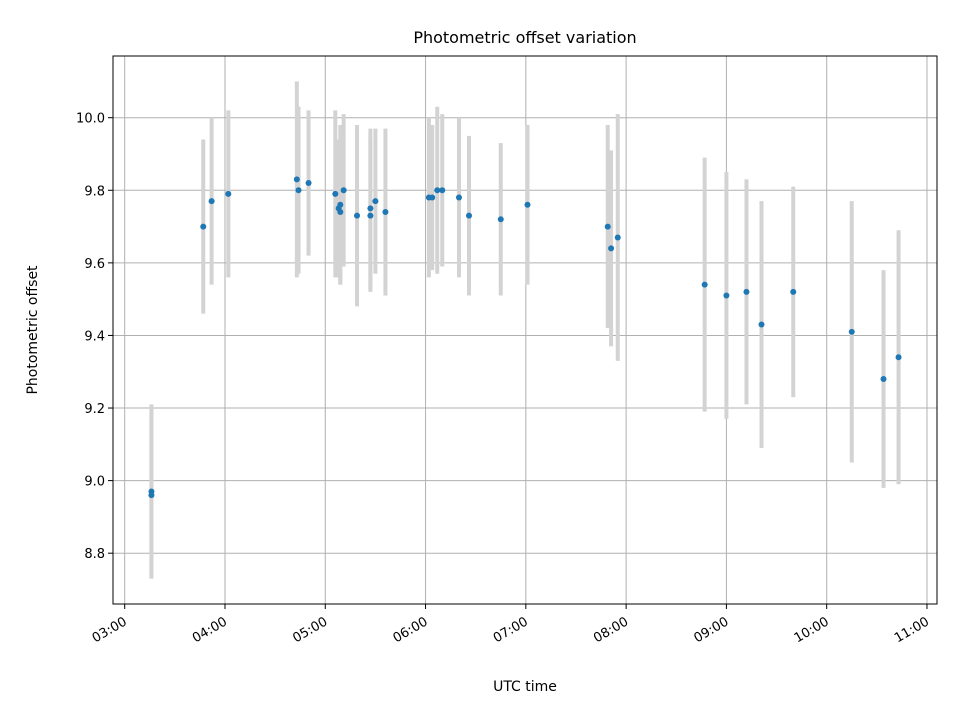  What do you see at coordinates (524, 37) in the screenshot?
I see `chart-title: Photometric offset variation` at bounding box center [524, 37].